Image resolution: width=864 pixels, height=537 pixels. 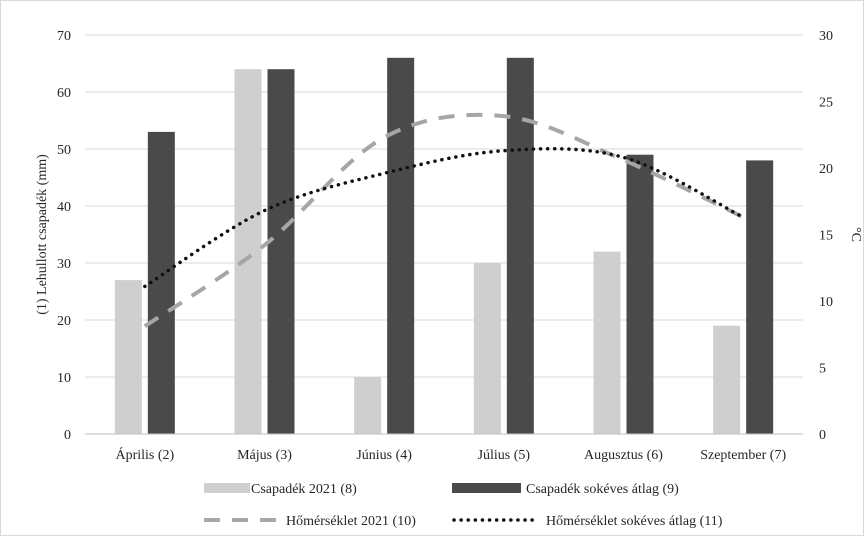 I want to click on y-tick-label: 10, so click(x=64, y=378).